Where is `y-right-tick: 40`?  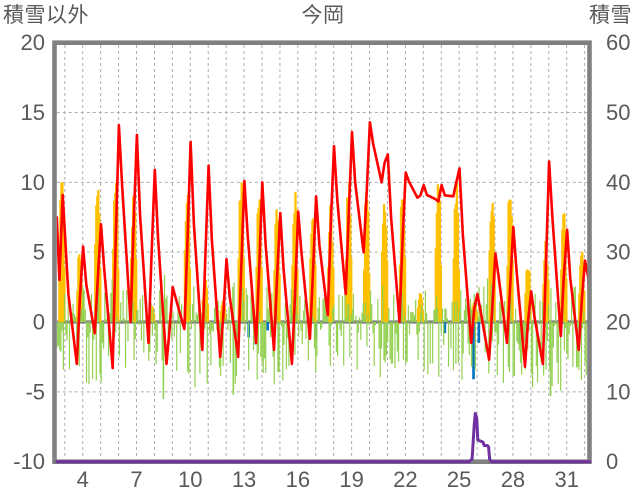
y-right-tick: 40 is located at coordinates (618, 182).